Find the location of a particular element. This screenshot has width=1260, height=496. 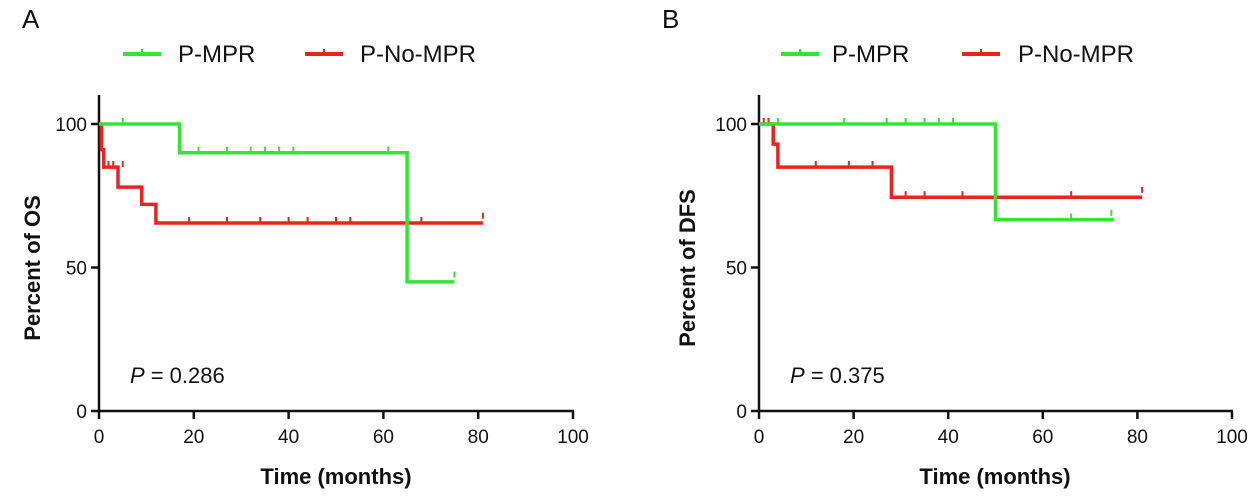

p-value-annotation: P = 0.286 is located at coordinates (177, 375).